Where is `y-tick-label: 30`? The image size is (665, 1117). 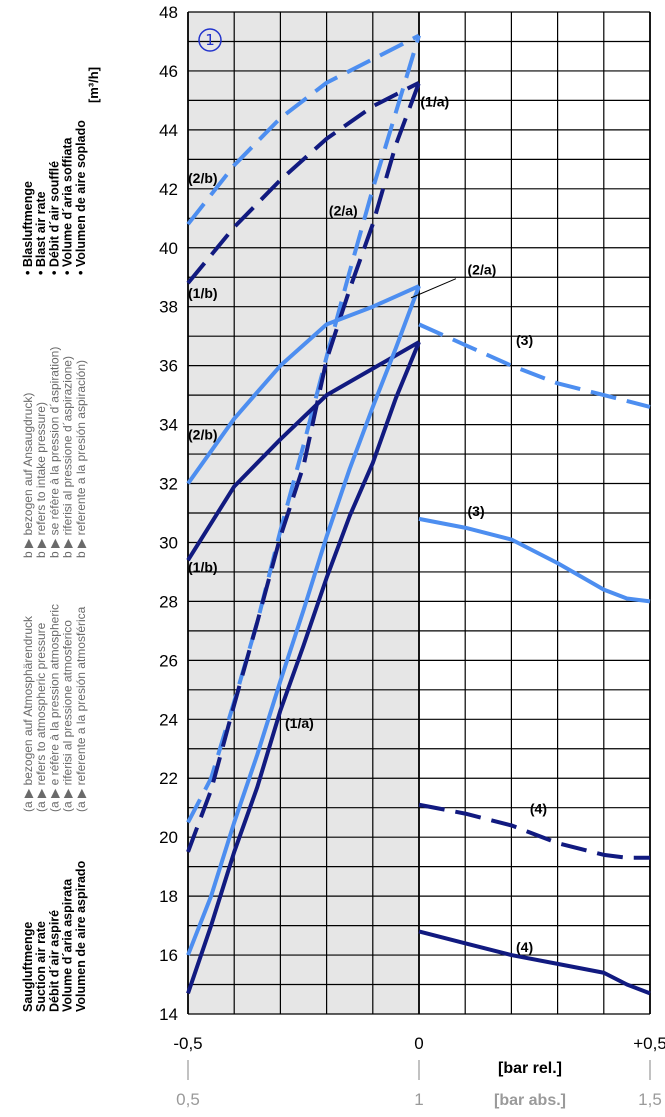
y-tick-label: 30 is located at coordinates (168, 542).